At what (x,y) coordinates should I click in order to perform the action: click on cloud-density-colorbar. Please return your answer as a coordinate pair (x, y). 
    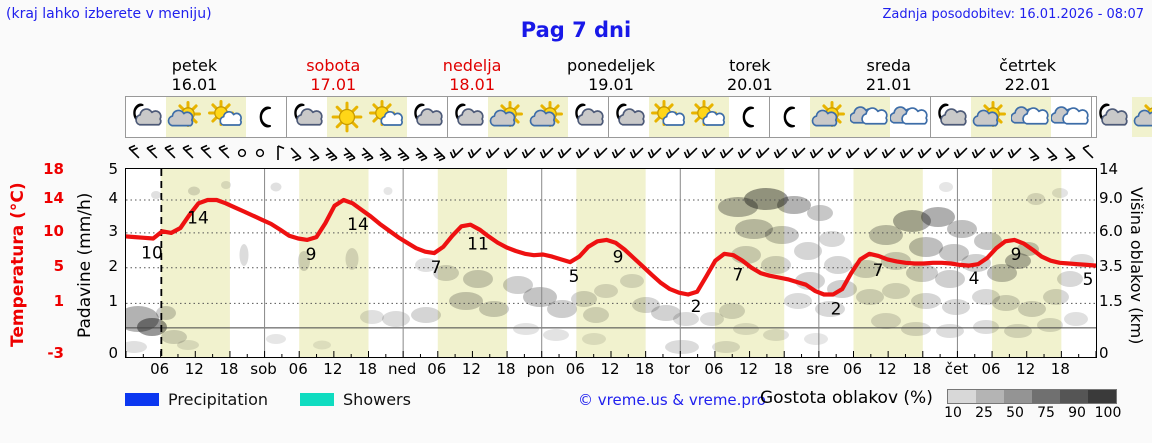
    Looking at the image, I should click on (1032, 396).